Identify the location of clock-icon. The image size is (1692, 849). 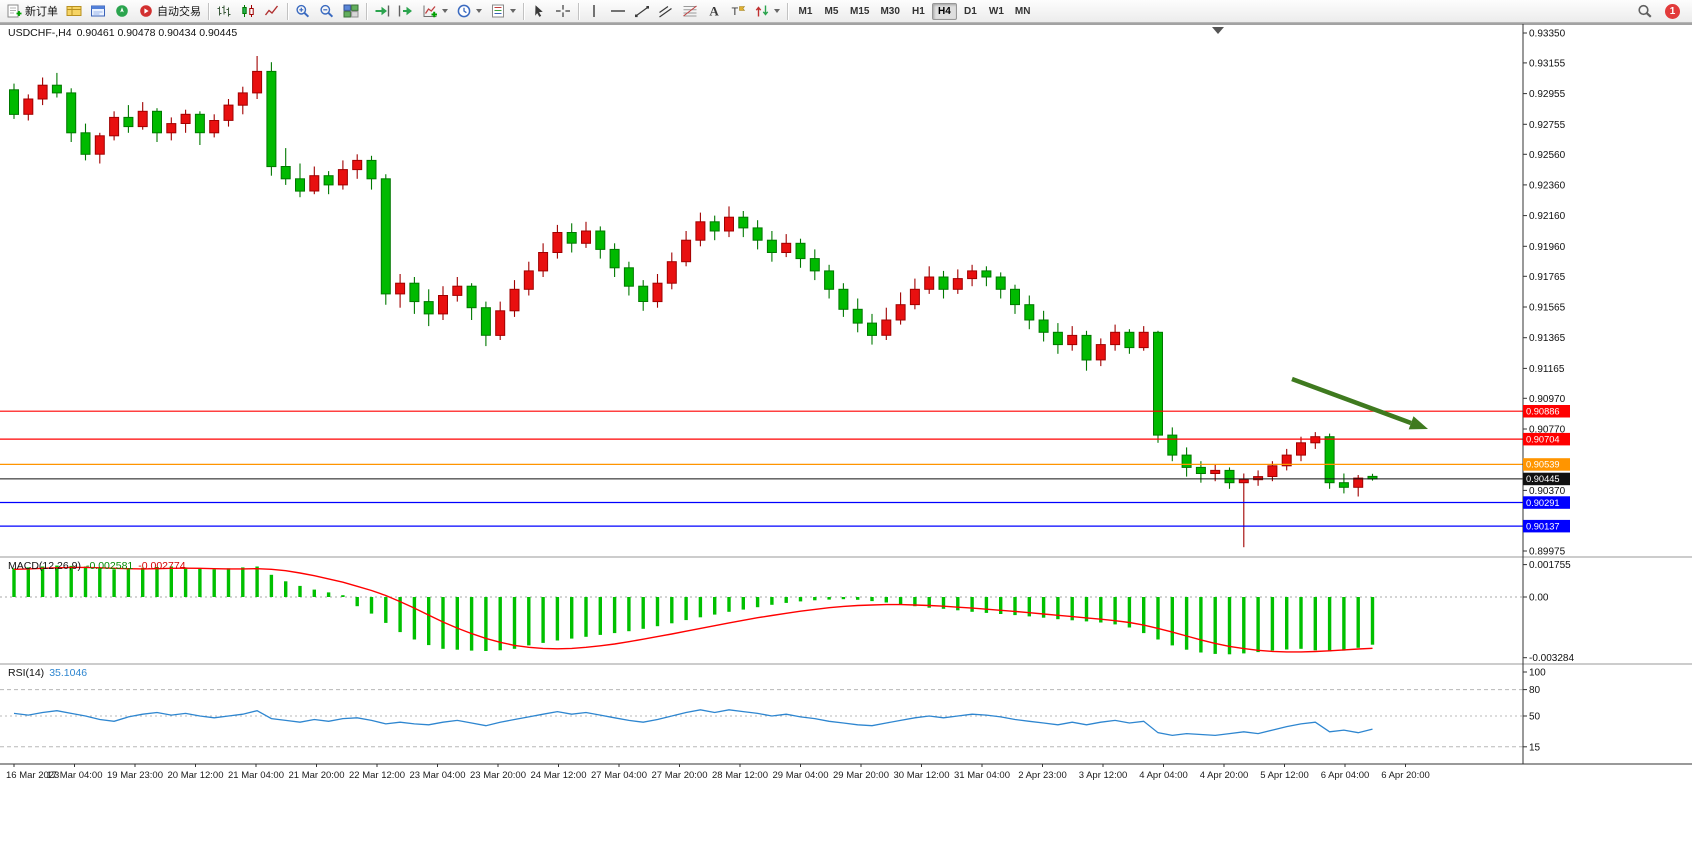
(464, 11).